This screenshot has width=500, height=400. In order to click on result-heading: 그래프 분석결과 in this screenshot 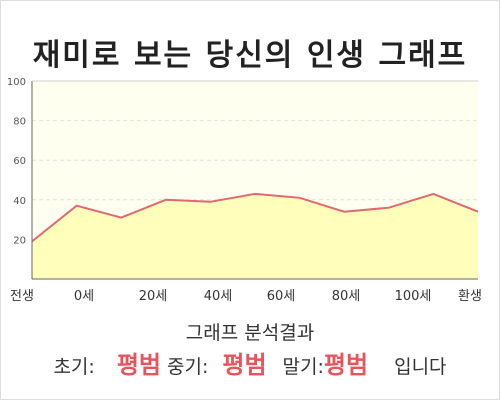, I will do `click(250, 333)`.